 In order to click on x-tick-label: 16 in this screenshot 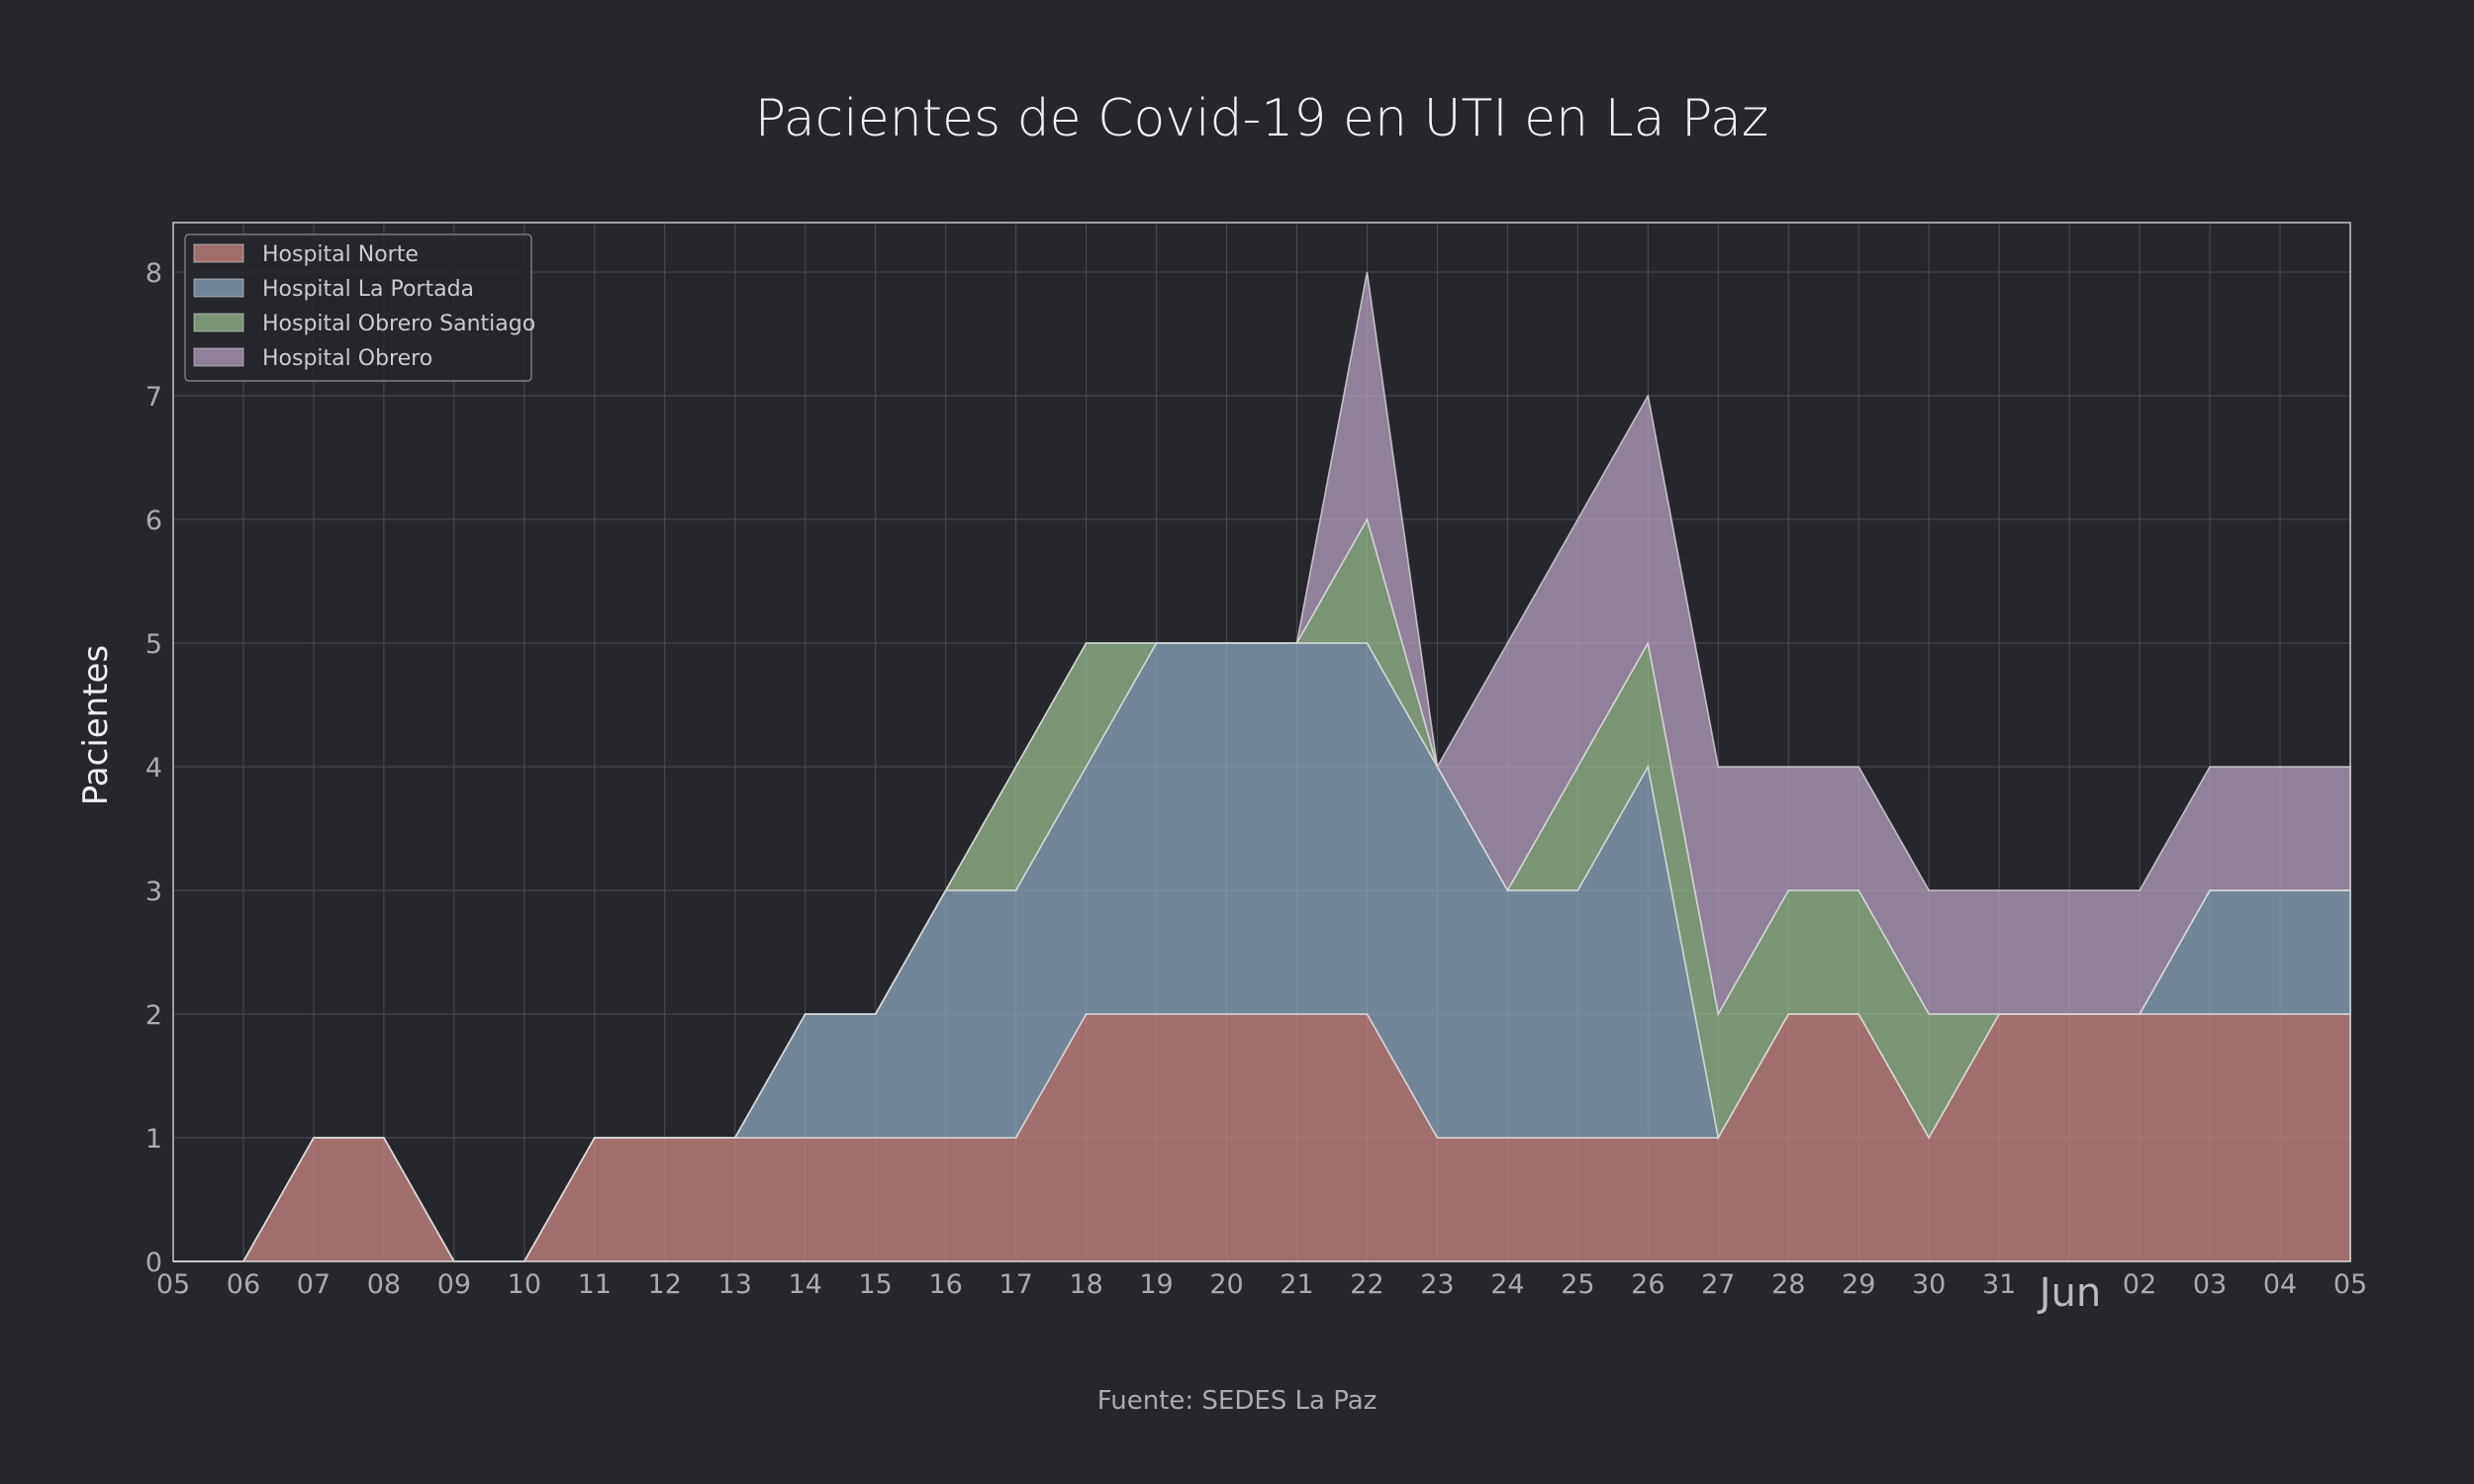, I will do `click(945, 1284)`.